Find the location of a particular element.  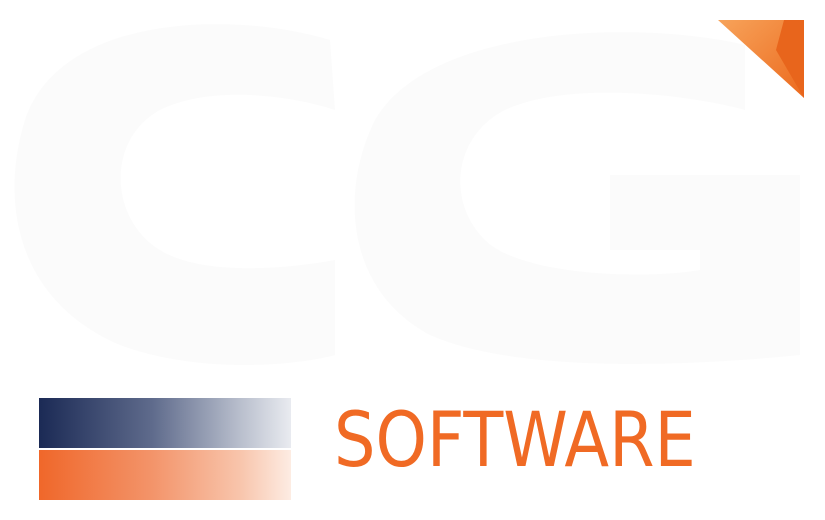

corner-triangle-icon is located at coordinates (761, 59).